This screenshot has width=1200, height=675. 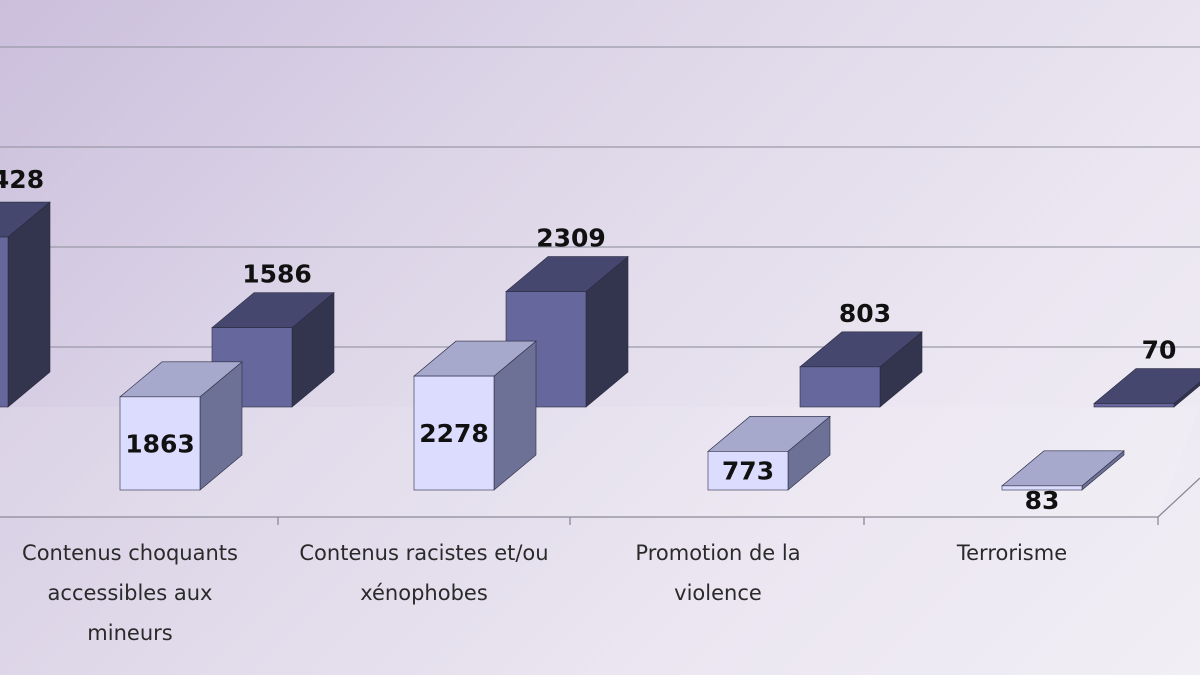 I want to click on category-label: Promotion de la, so click(x=717, y=553).